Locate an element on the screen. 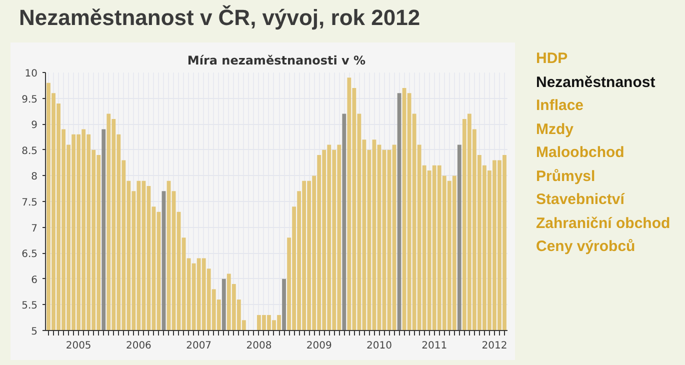 The width and height of the screenshot is (685, 365). text: Mzdy is located at coordinates (555, 130).